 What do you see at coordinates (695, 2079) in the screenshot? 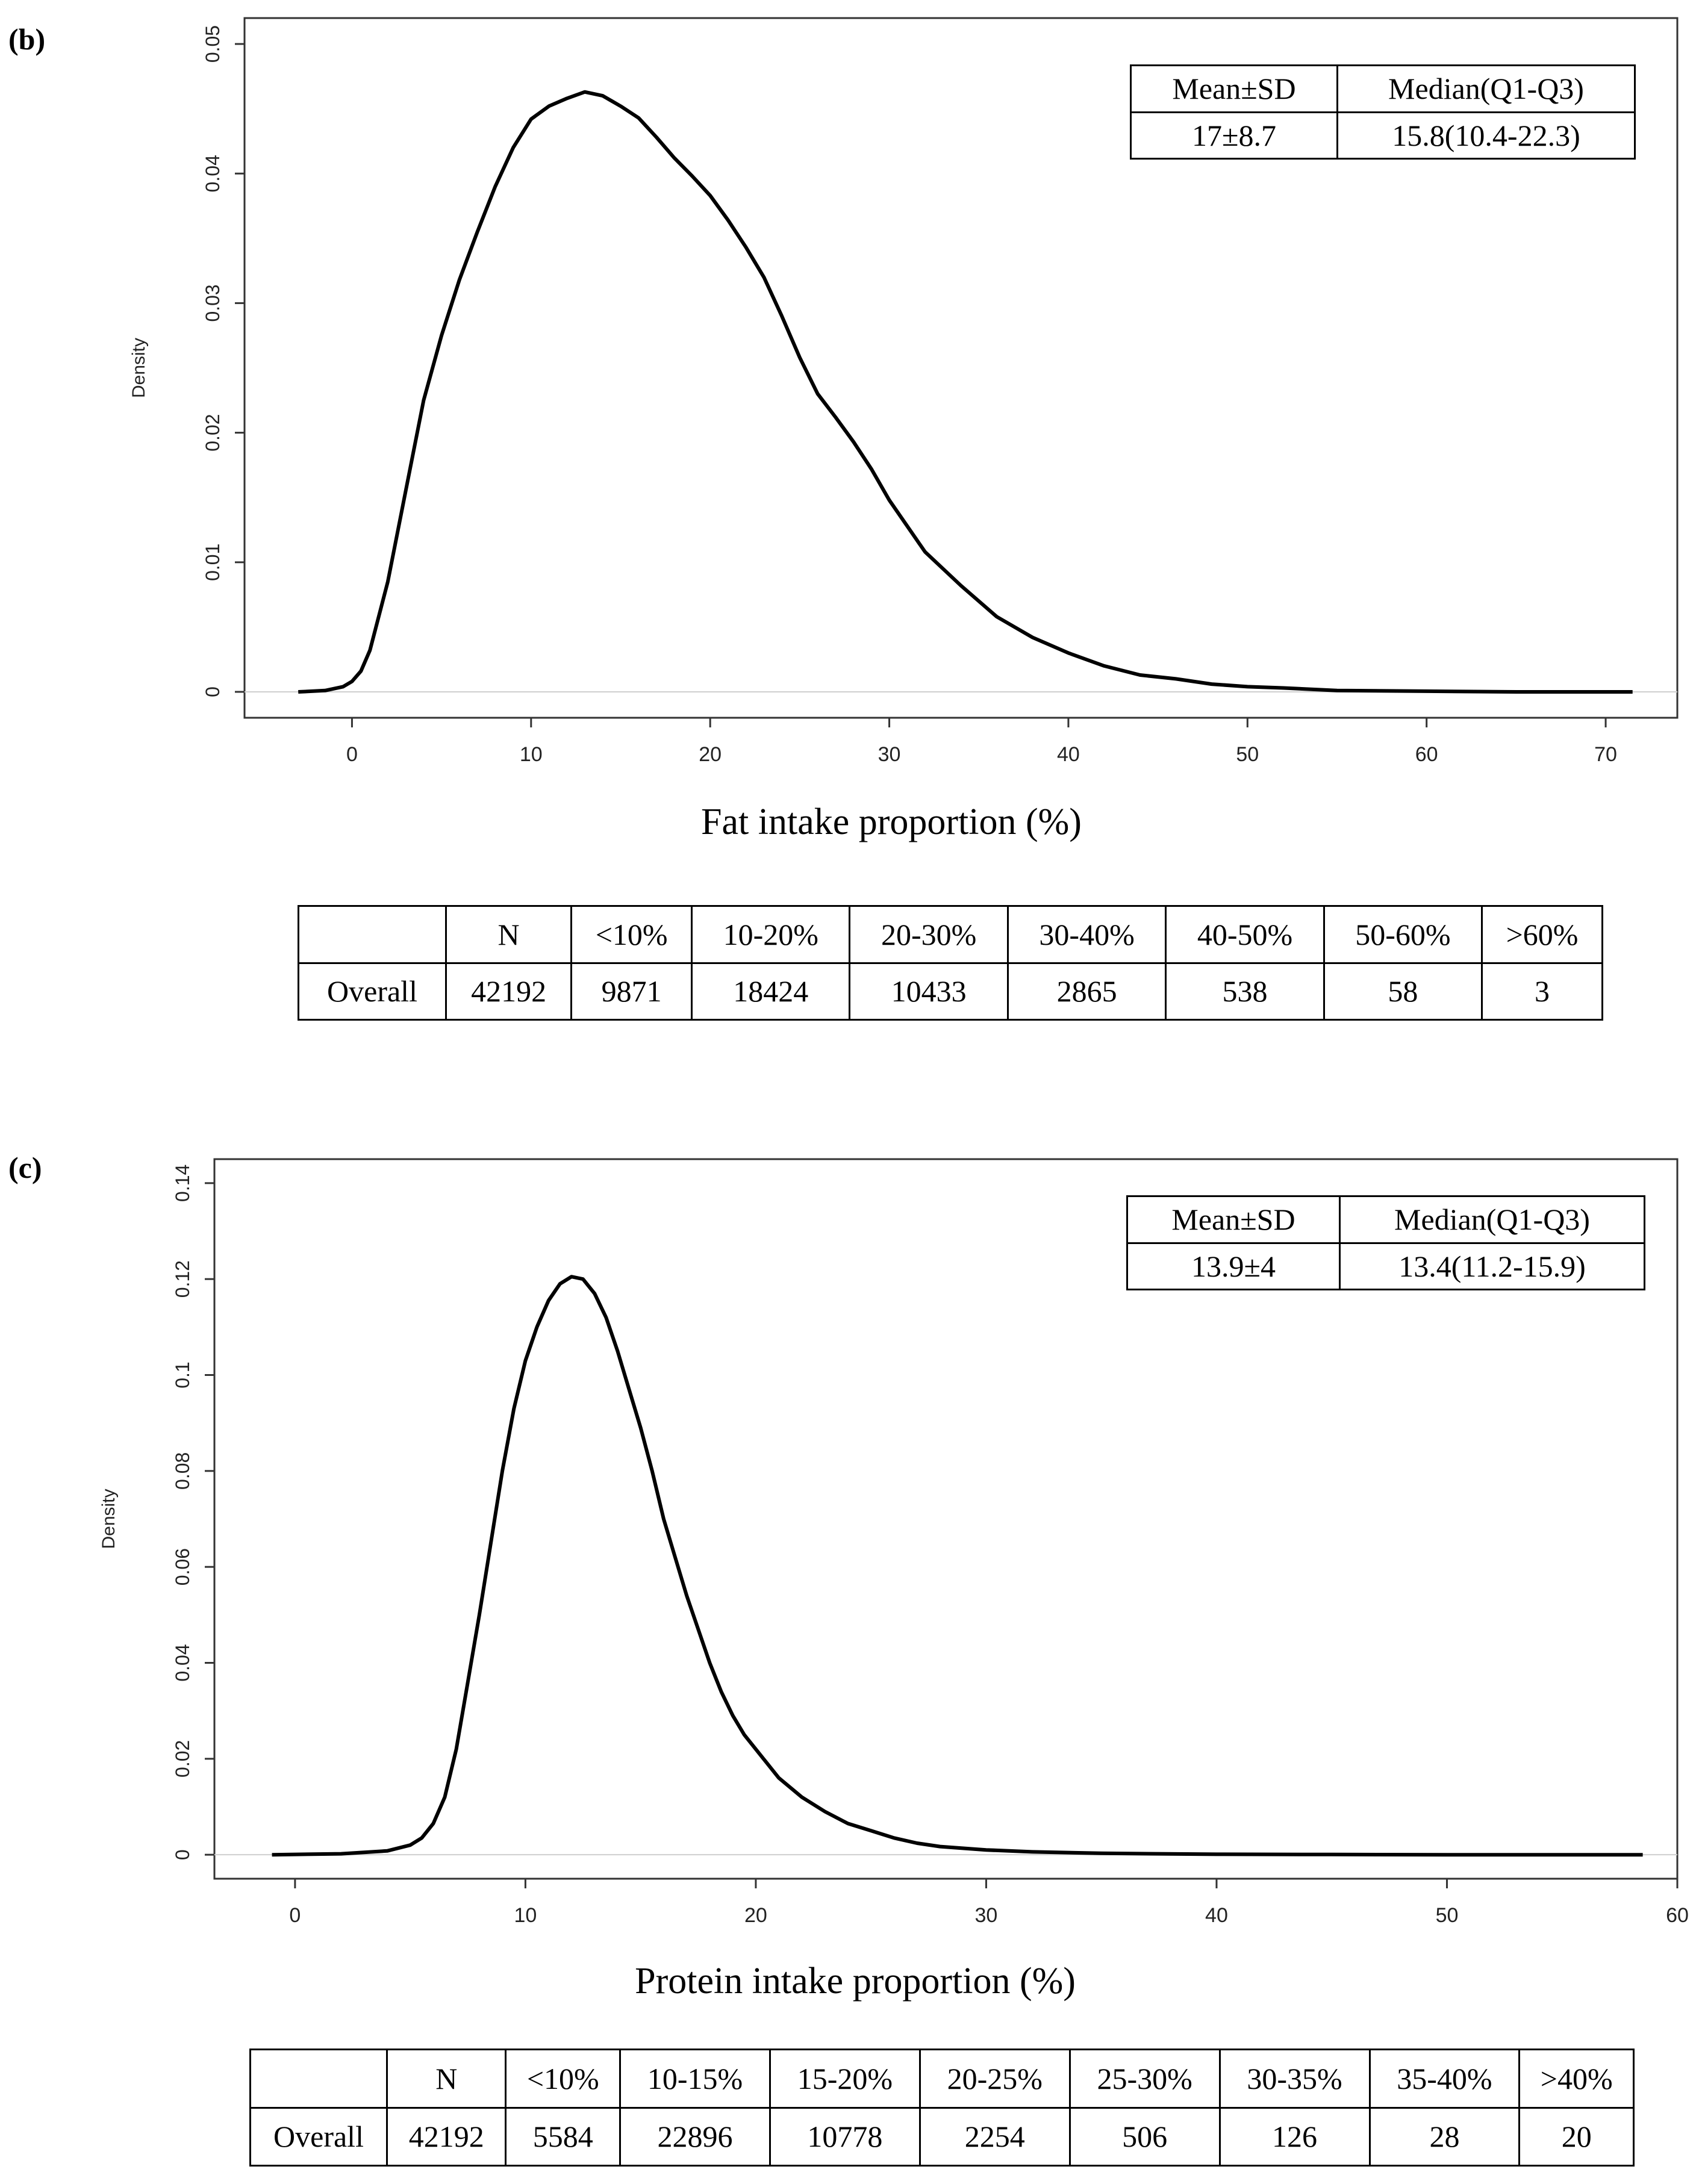
I see `bins-header-cell: 10-15%` at bounding box center [695, 2079].